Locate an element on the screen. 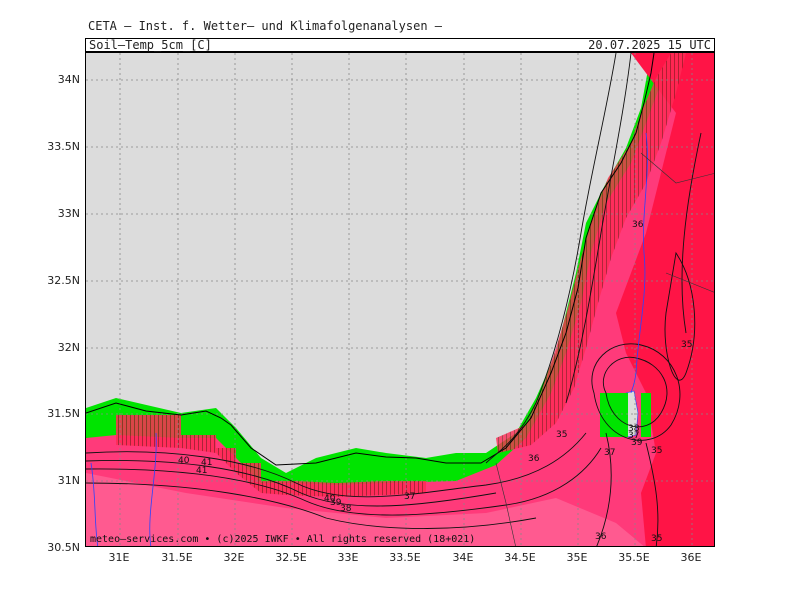  field-name: Soil–Temp_5cm_[C] is located at coordinates (150, 45).